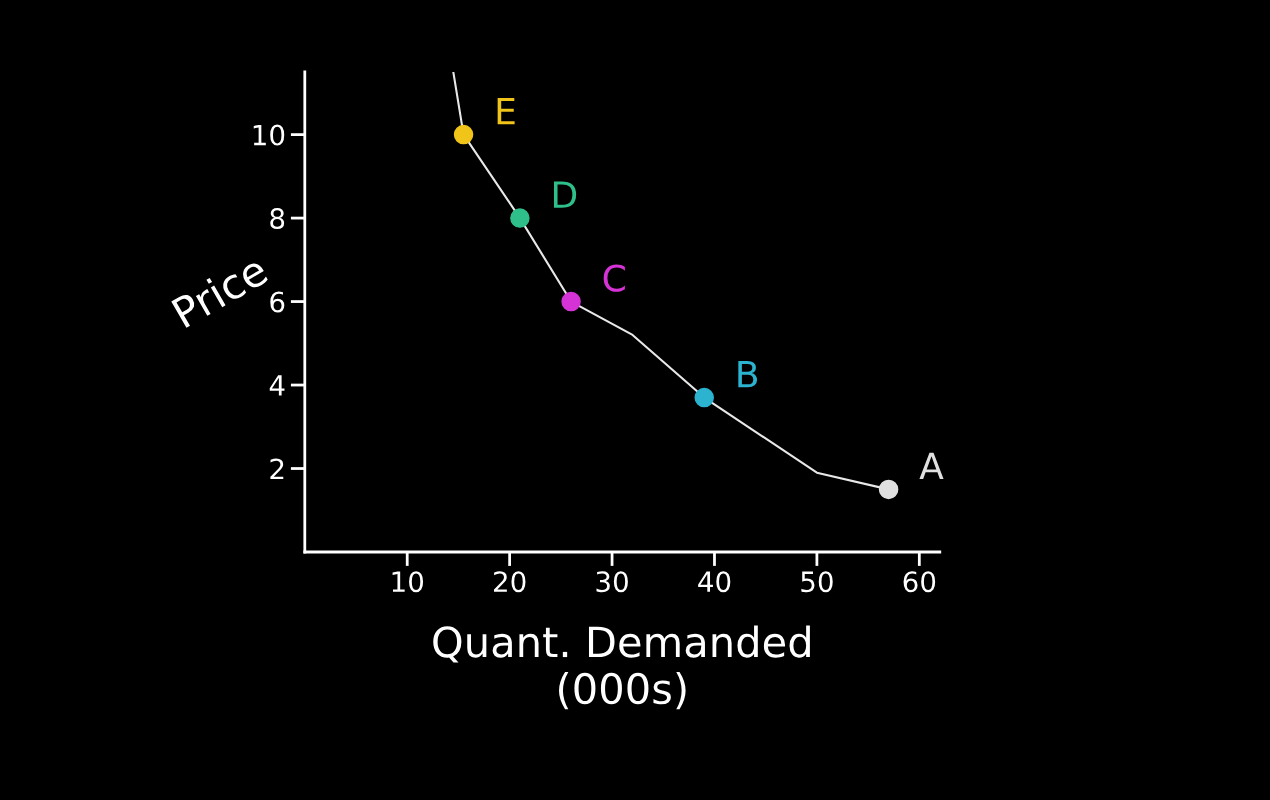 The width and height of the screenshot is (1270, 800). What do you see at coordinates (919, 582) in the screenshot?
I see `x-tick-label: 60` at bounding box center [919, 582].